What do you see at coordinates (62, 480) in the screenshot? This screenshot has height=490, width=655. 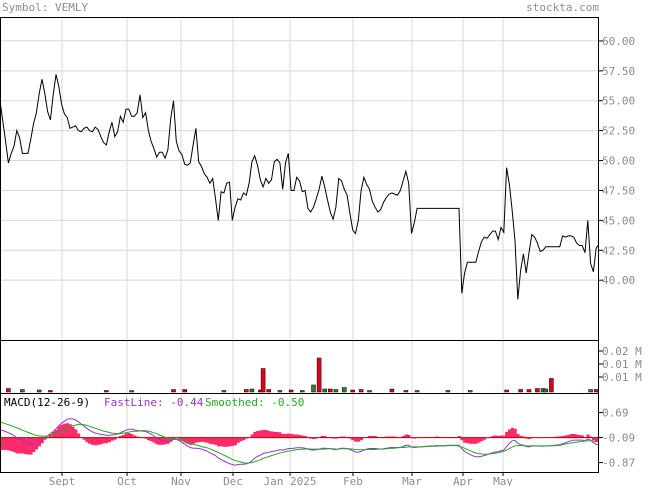 I see `x-tick-label: Sept` at bounding box center [62, 480].